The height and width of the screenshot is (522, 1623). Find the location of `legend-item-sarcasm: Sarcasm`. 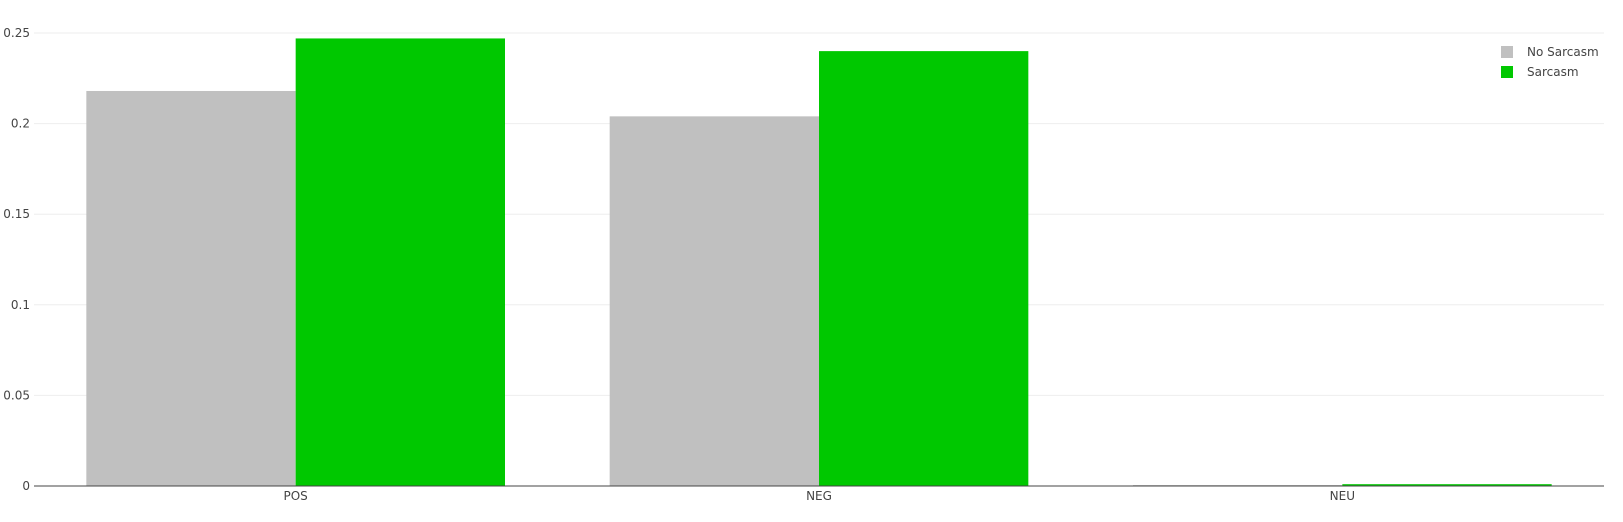

legend-item-sarcasm: Sarcasm is located at coordinates (1540, 72).